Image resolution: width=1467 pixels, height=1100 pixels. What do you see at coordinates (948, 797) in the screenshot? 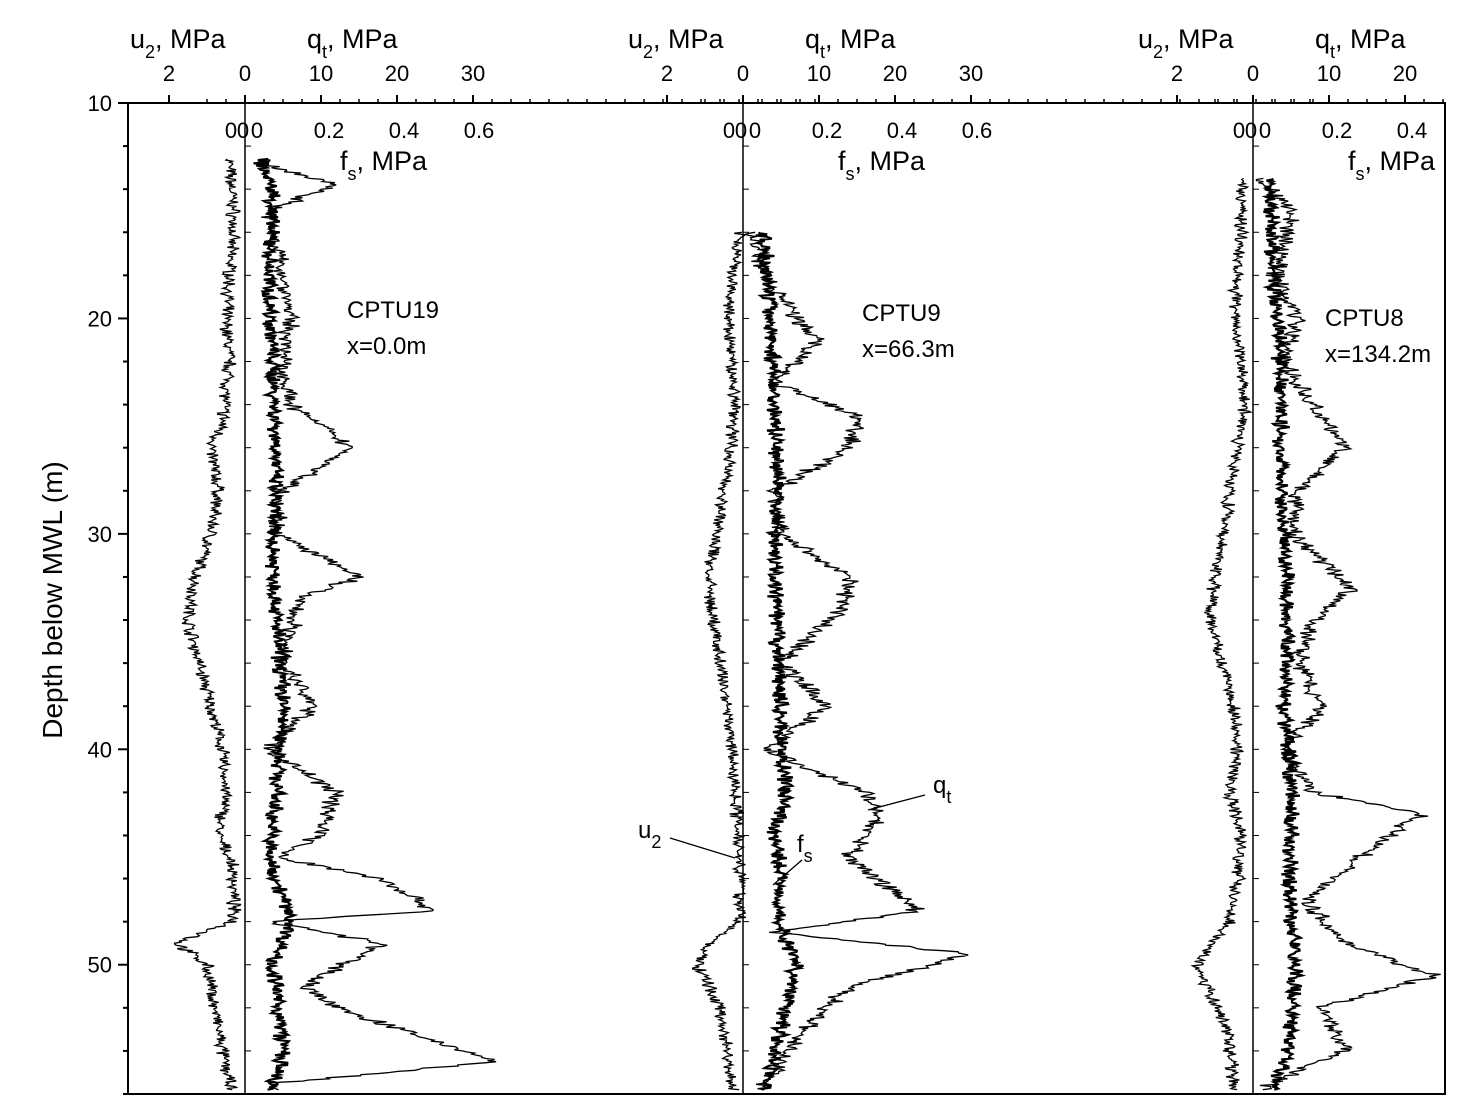
I see `annotation-sub: t` at bounding box center [948, 797].